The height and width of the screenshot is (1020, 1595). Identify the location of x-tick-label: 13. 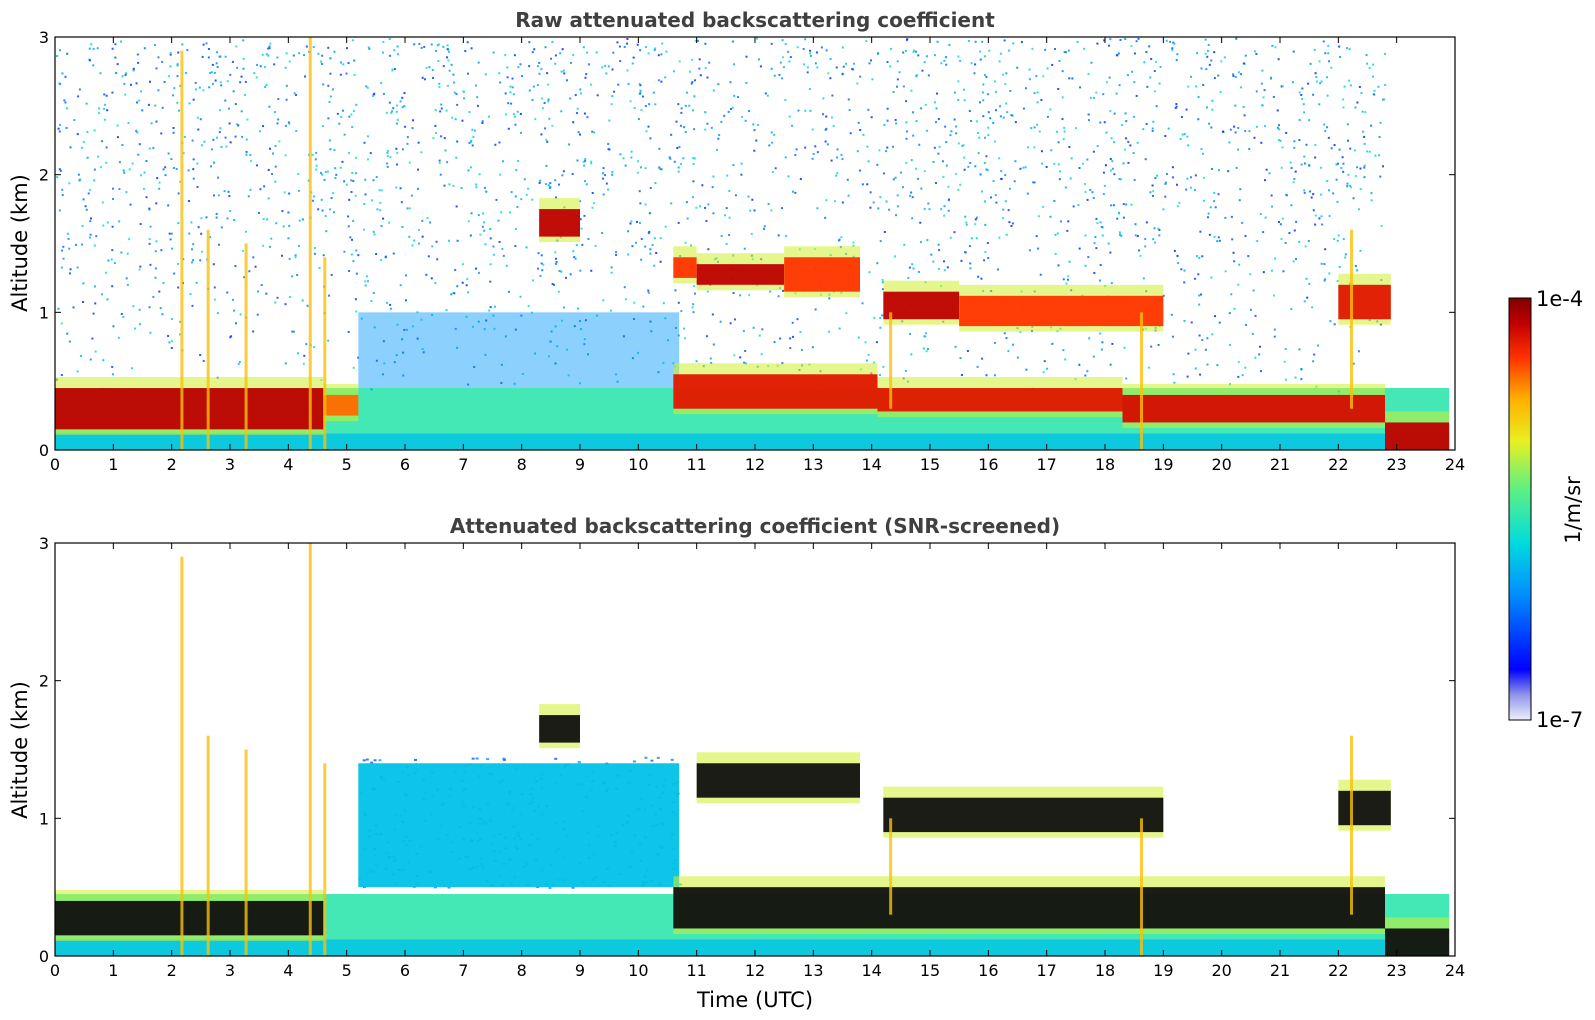
(813, 970).